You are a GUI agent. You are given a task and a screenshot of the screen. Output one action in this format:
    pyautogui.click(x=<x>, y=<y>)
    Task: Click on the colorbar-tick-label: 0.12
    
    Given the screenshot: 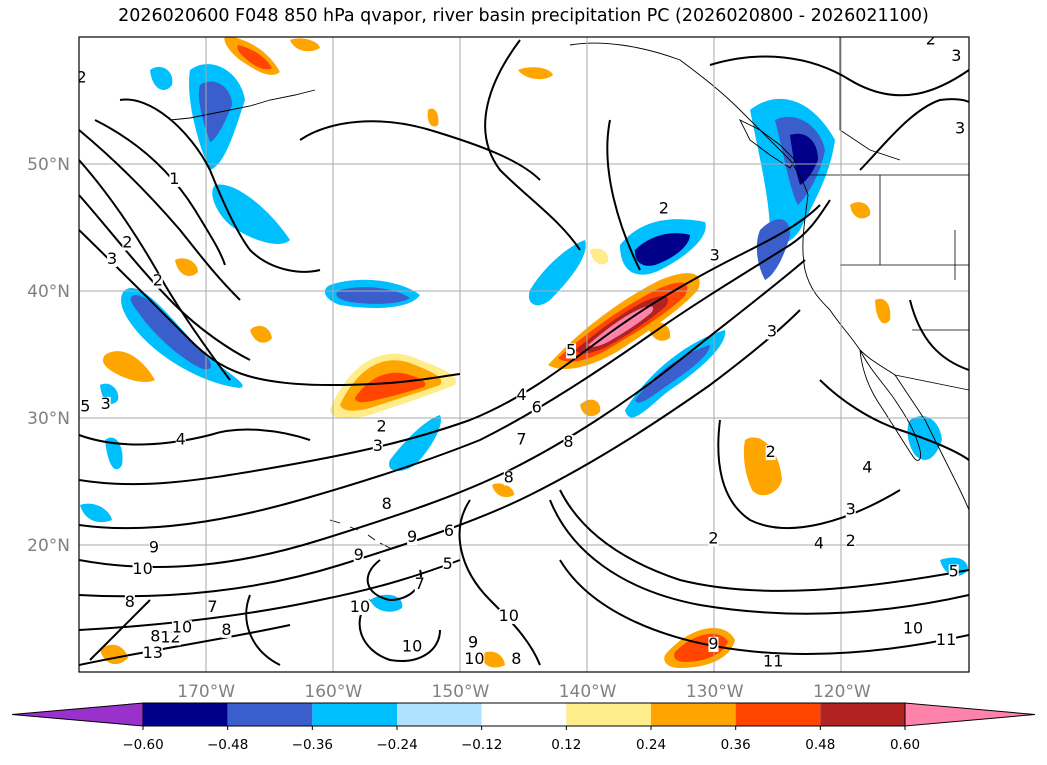 What is the action you would take?
    pyautogui.click(x=566, y=745)
    